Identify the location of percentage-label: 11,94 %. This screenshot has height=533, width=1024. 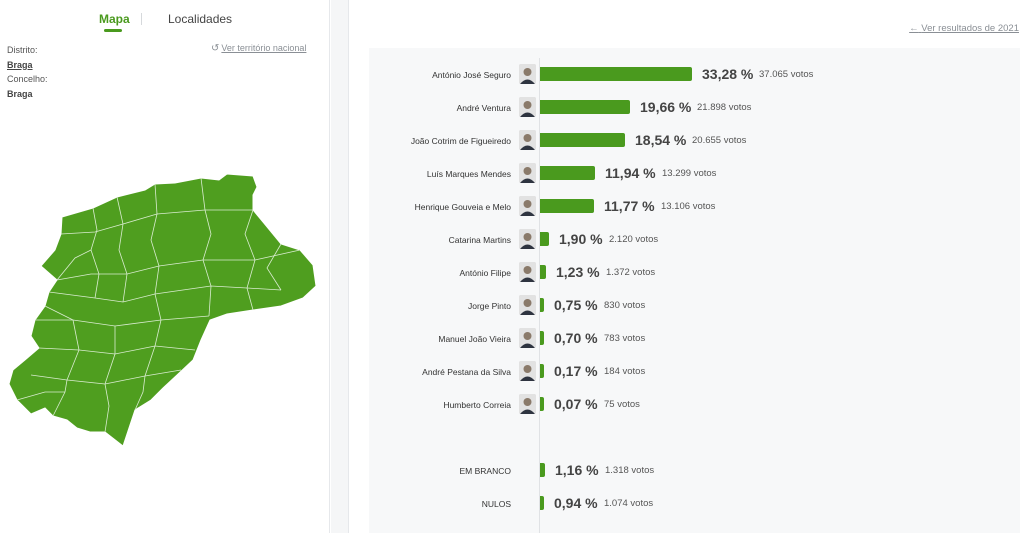
(630, 173).